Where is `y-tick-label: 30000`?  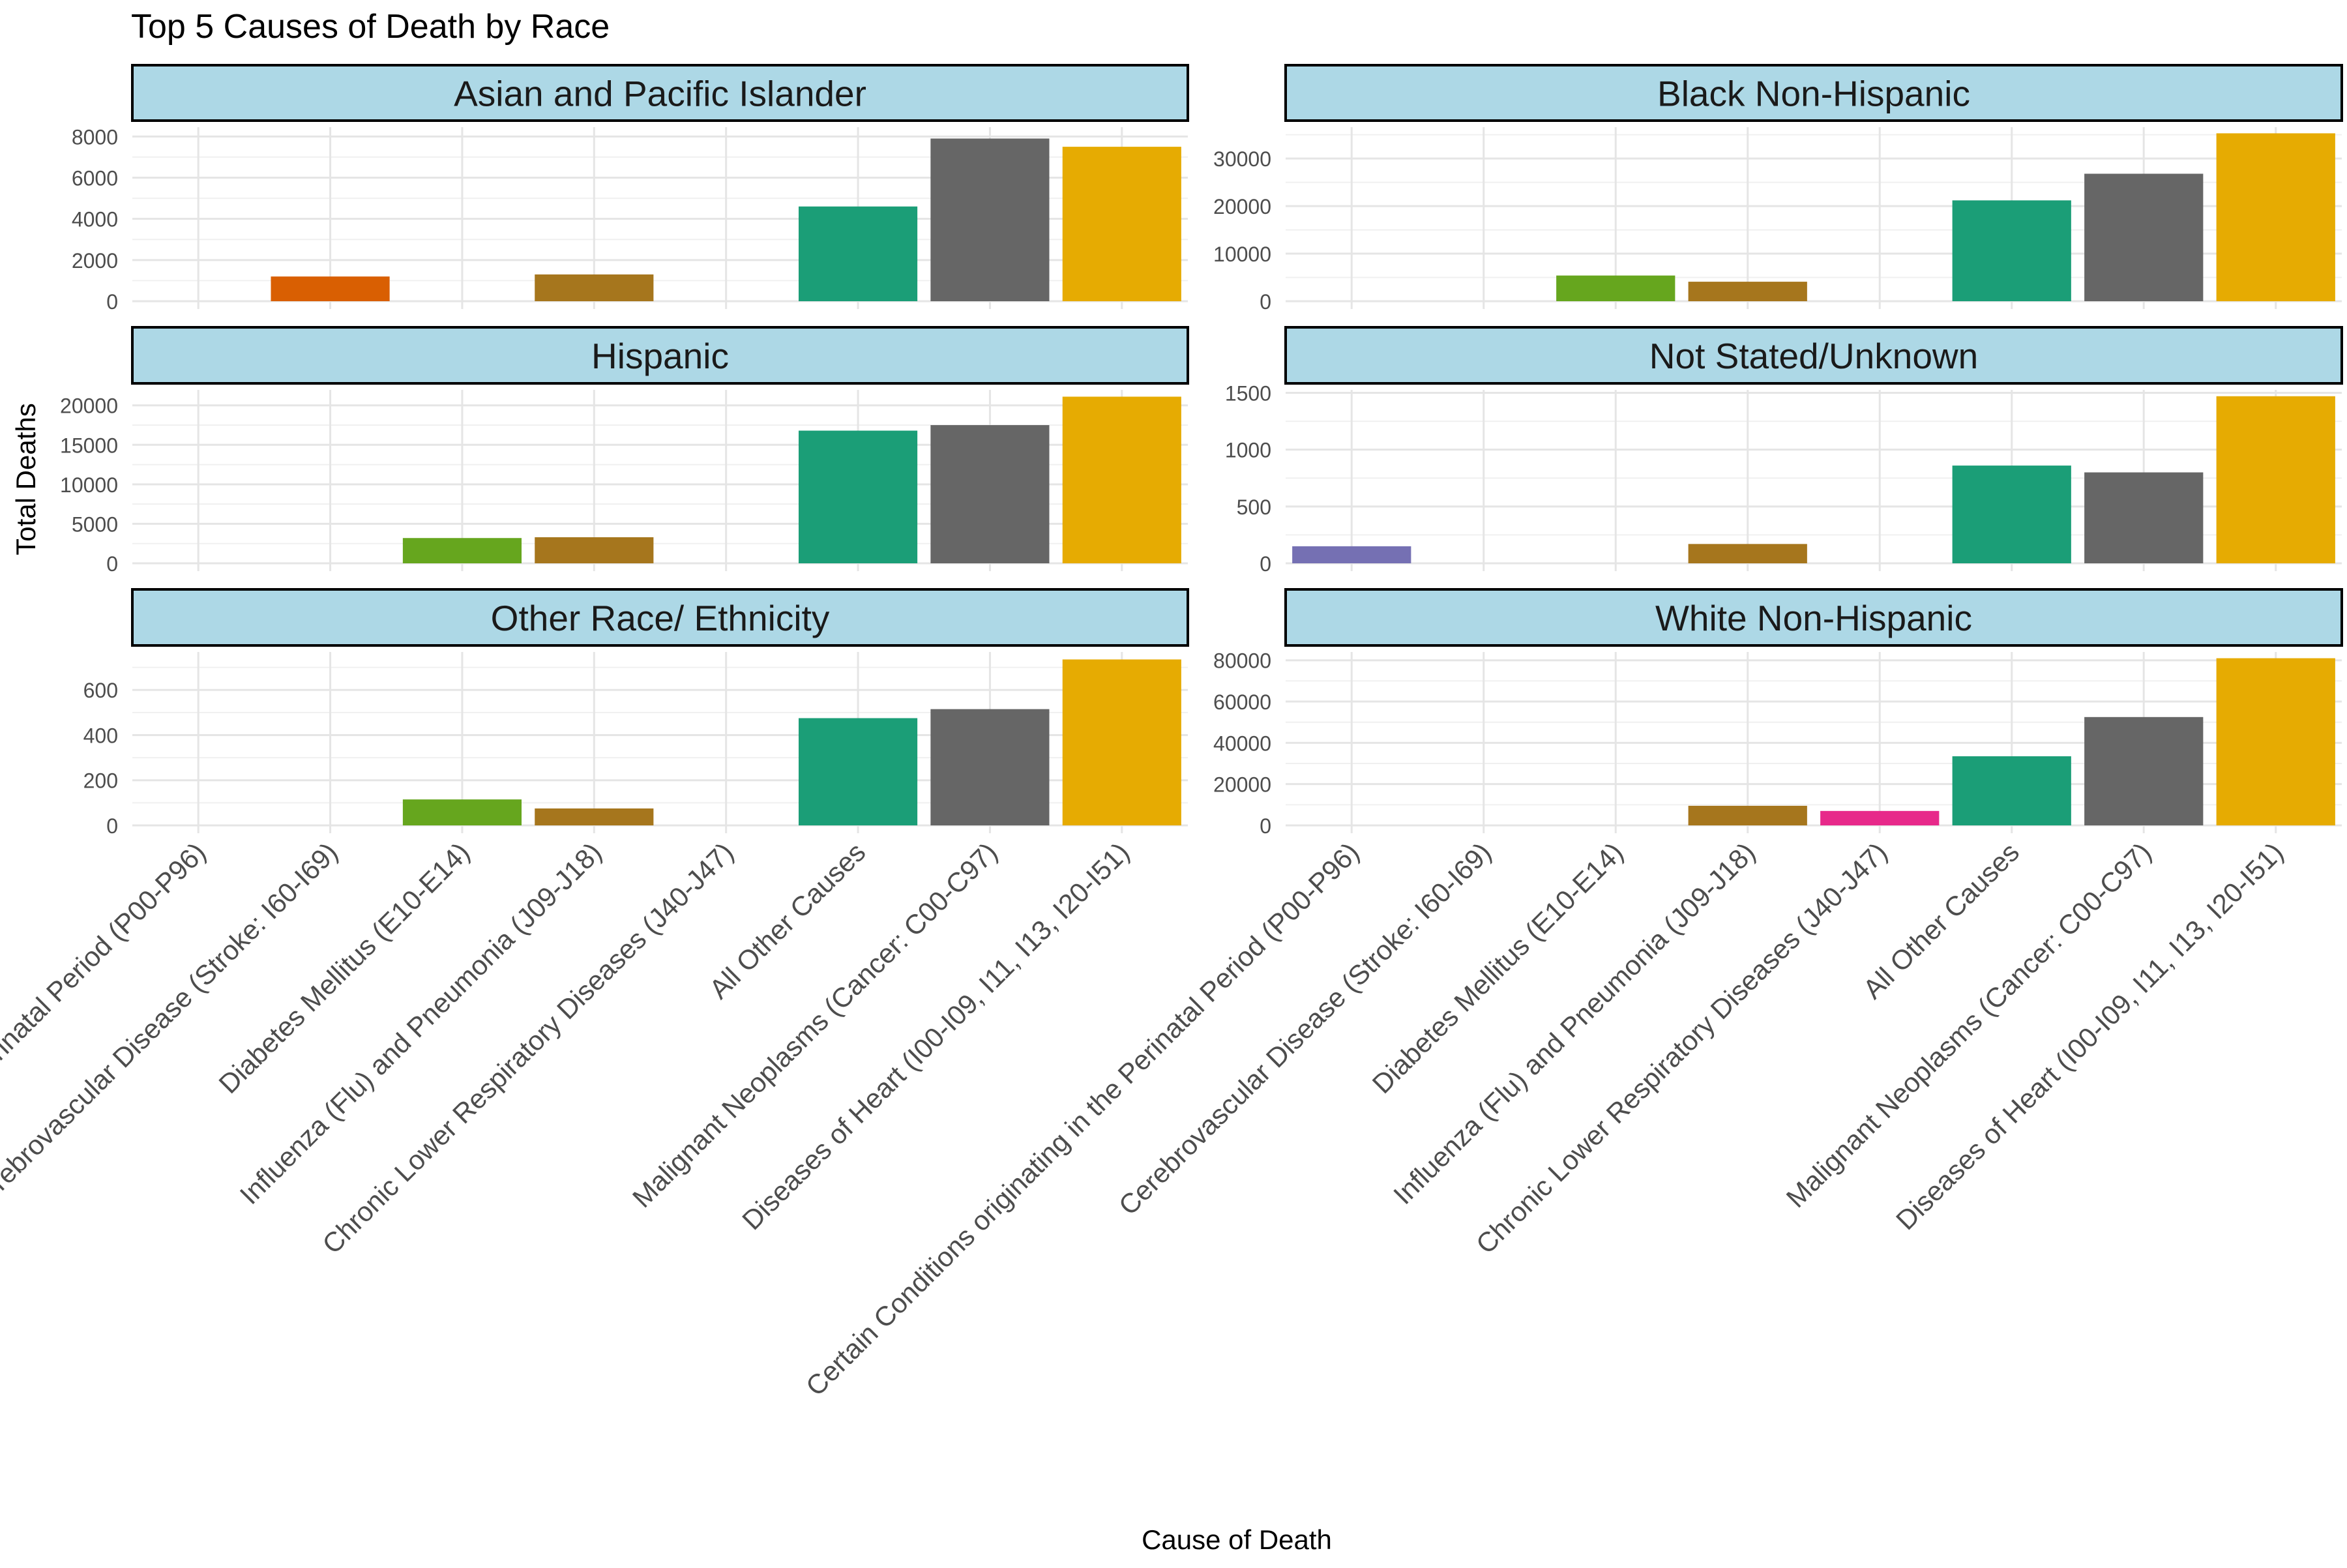 y-tick-label: 30000 is located at coordinates (1242, 159).